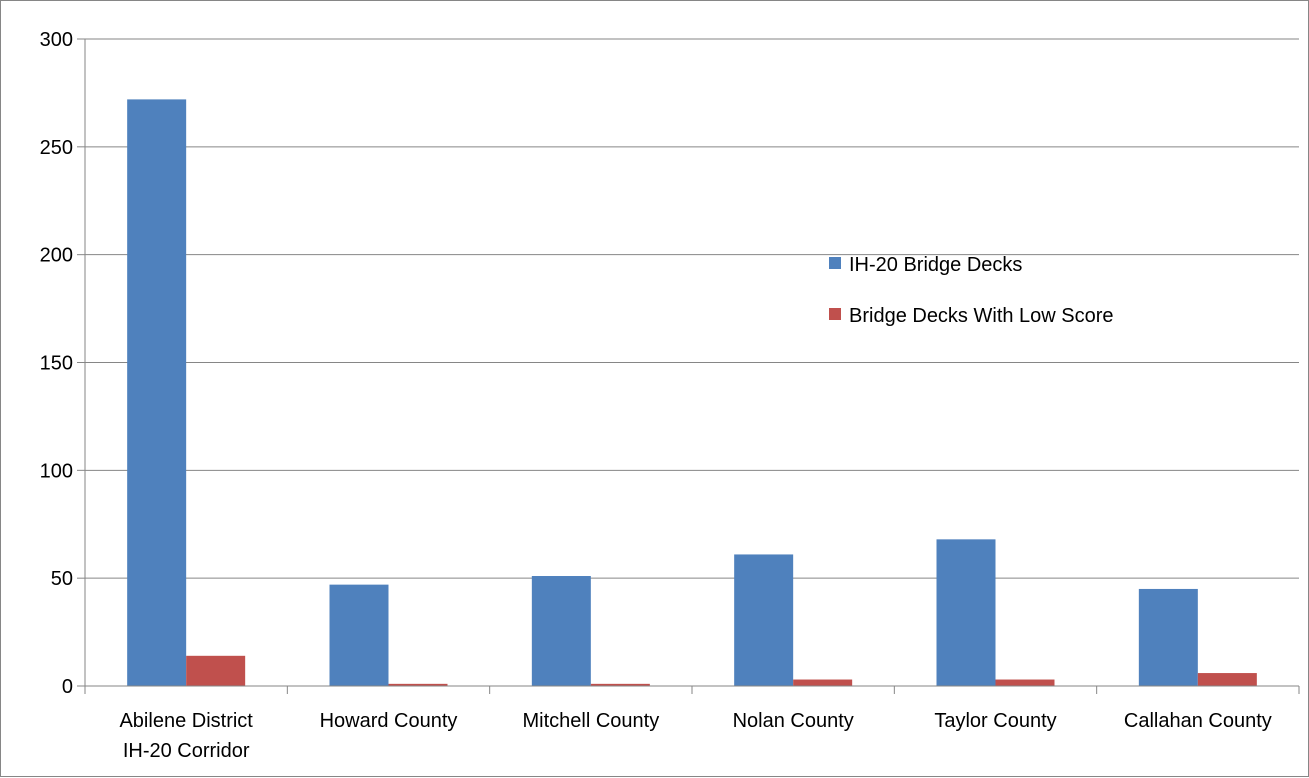  Describe the element at coordinates (793, 721) in the screenshot. I see `x-category-label: Nolan County` at that location.